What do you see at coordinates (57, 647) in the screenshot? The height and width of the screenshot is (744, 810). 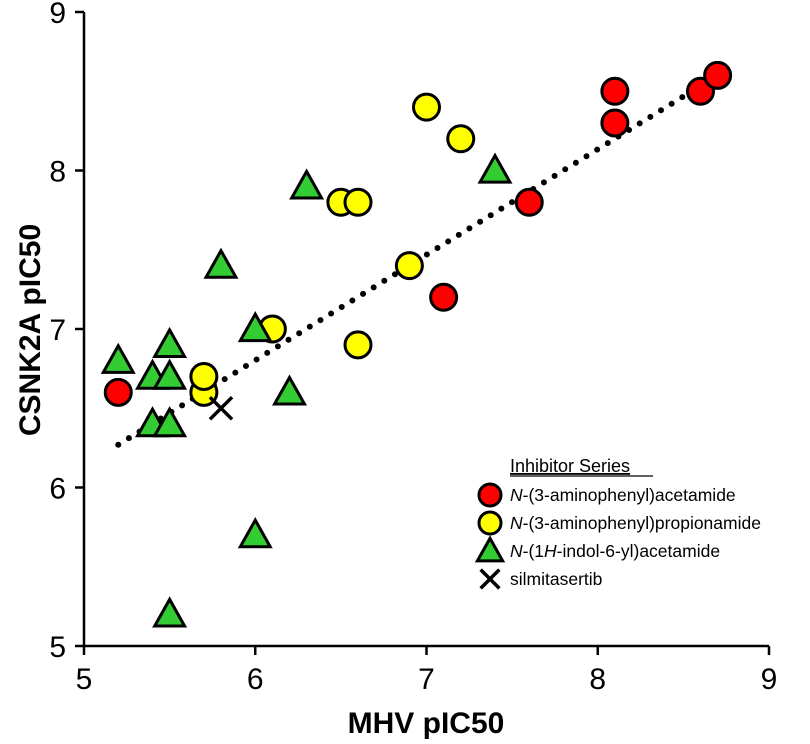 I see `y-tick-label: 5` at bounding box center [57, 647].